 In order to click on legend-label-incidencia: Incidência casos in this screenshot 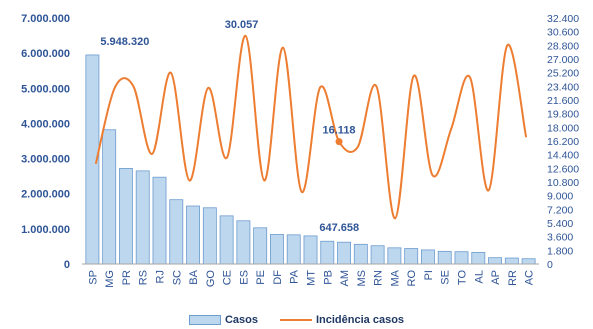, I will do `click(360, 320)`.